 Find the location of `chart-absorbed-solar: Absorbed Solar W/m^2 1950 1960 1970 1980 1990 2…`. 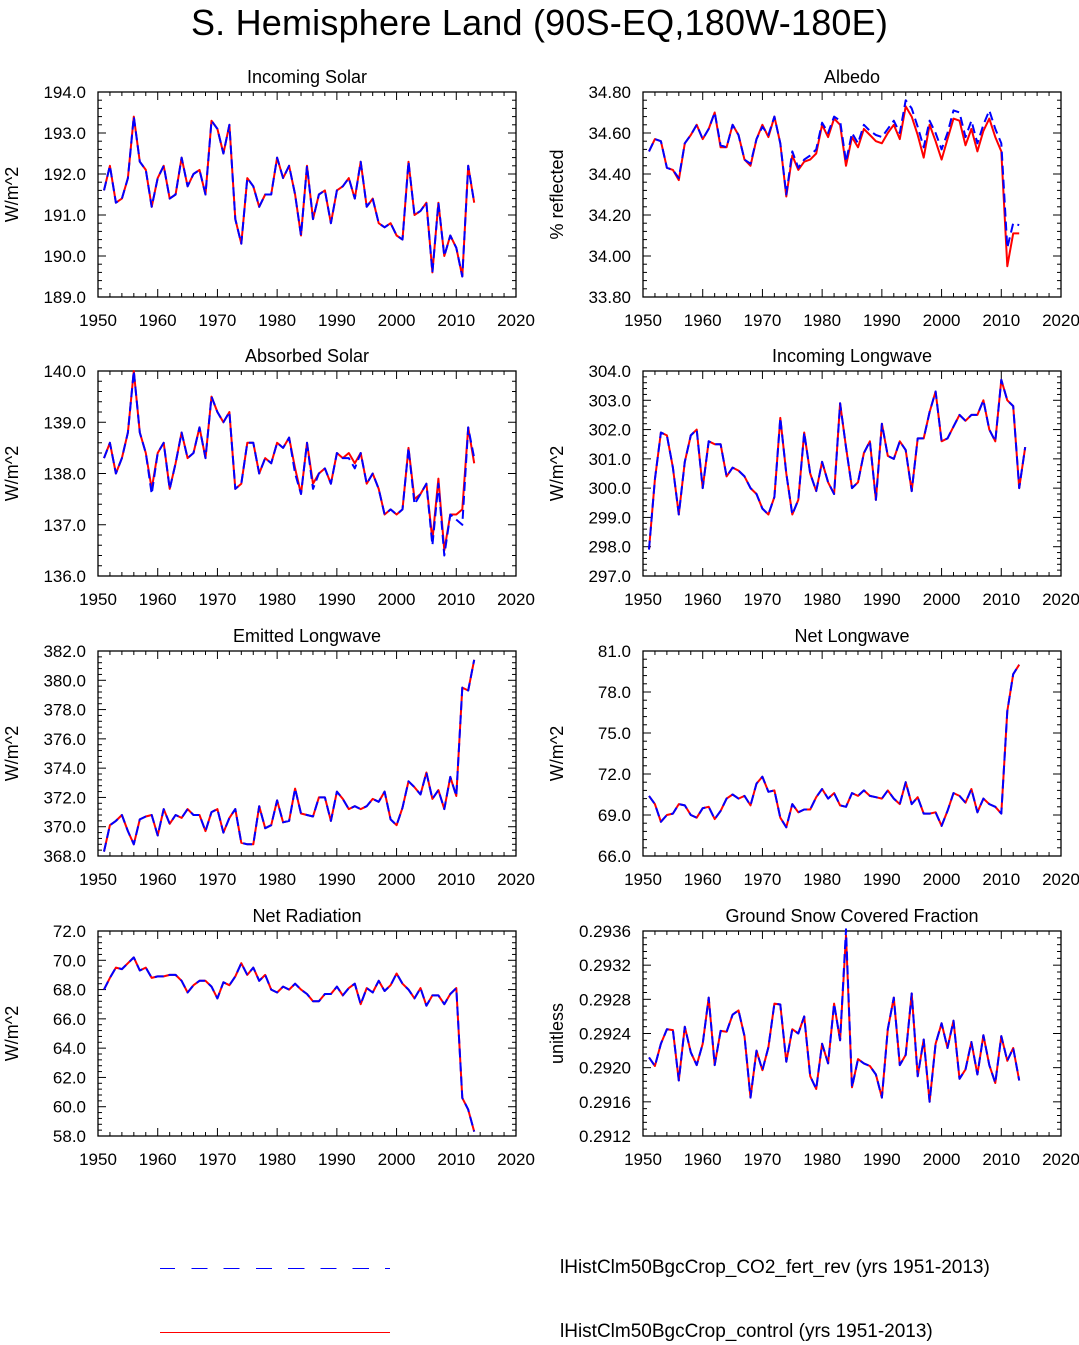

chart-absorbed-solar: Absorbed Solar W/m^2 1950 1960 1970 1980 1990 2… is located at coordinates (268, 477).